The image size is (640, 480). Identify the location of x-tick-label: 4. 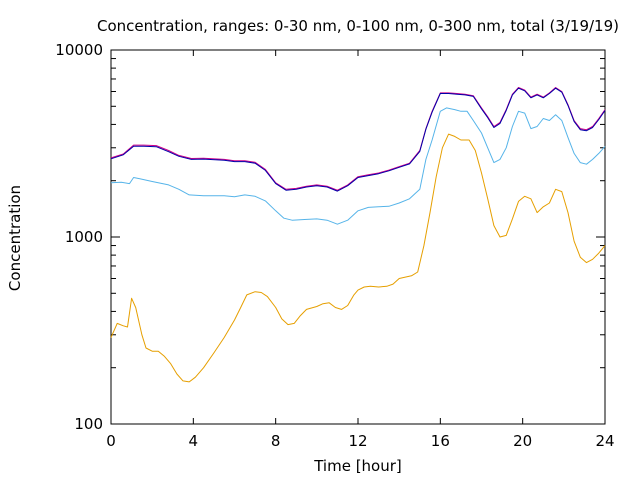
(194, 441).